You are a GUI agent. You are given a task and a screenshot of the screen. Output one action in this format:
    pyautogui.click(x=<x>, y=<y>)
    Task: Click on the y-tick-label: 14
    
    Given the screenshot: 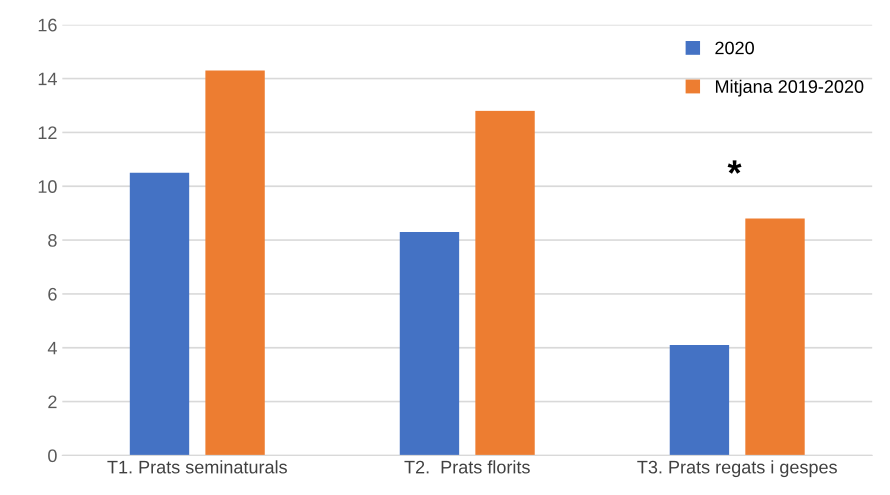 What is the action you would take?
    pyautogui.click(x=47, y=79)
    